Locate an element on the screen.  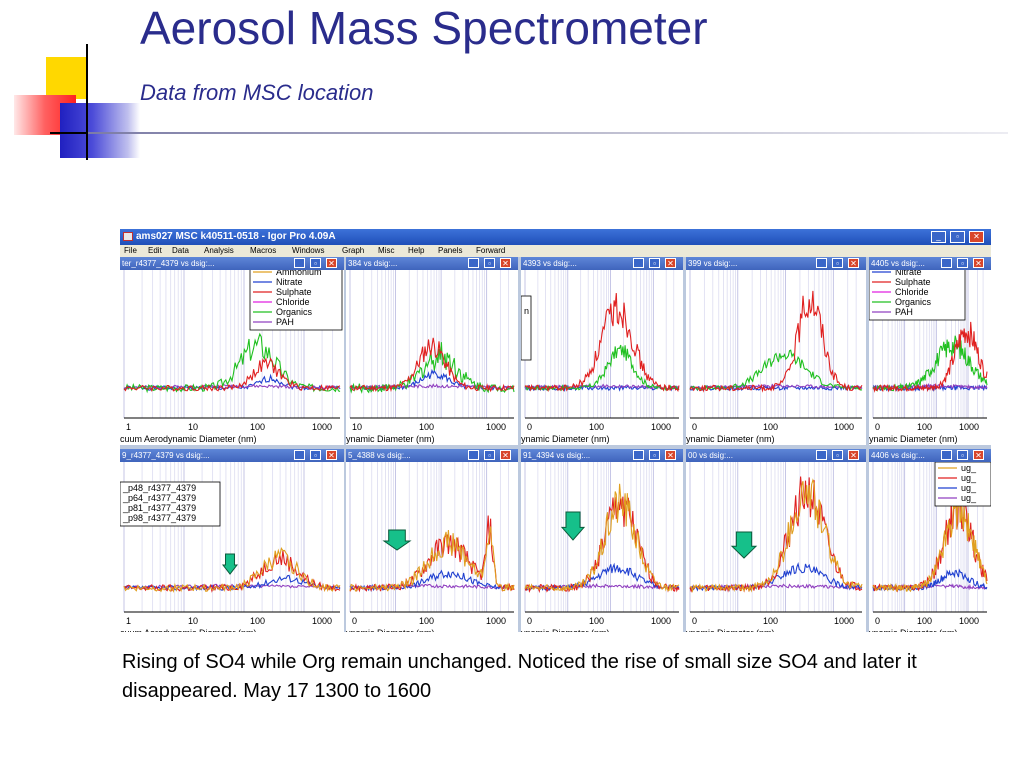
menu-panels: Panels is located at coordinates (450, 250).